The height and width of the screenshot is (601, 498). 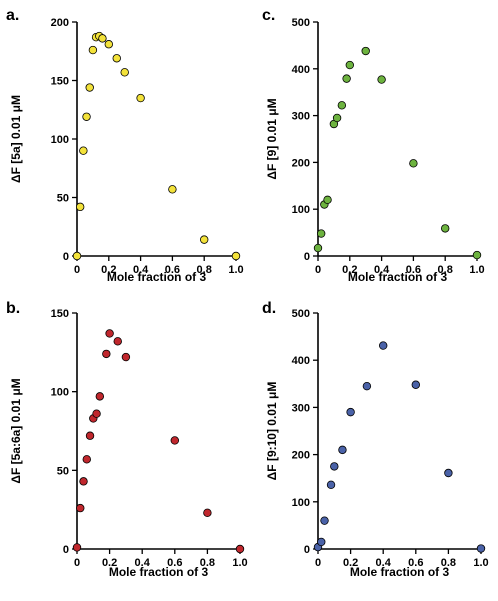 I want to click on panel-letter: a., so click(x=12, y=15).